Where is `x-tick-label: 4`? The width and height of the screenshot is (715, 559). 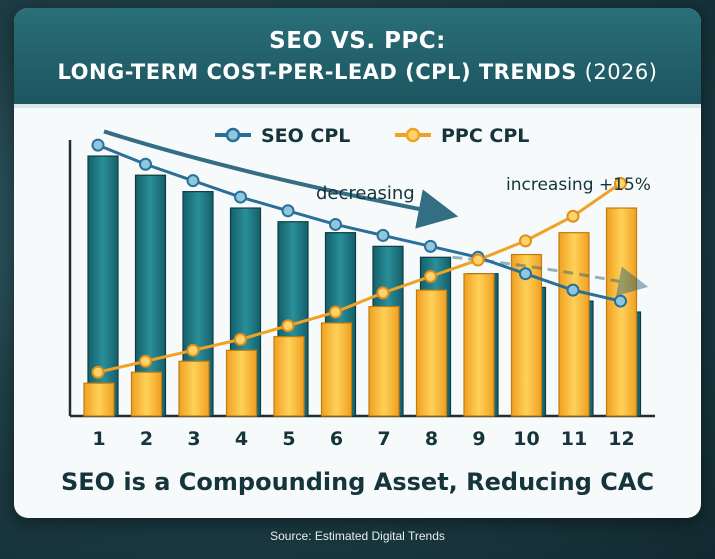
x-tick-label: 4 is located at coordinates (241, 439).